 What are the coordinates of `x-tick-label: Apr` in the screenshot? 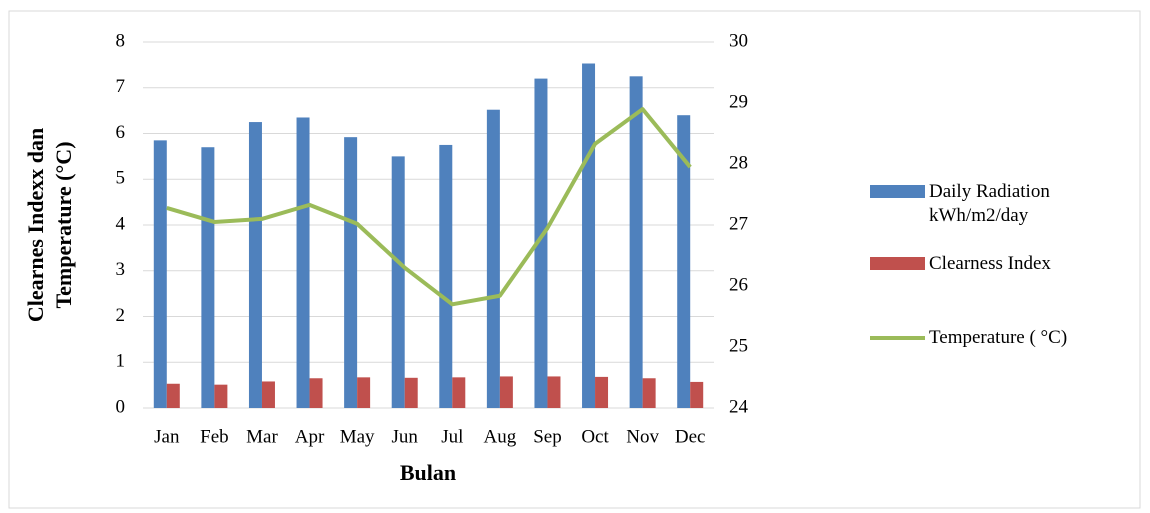 It's located at (310, 436).